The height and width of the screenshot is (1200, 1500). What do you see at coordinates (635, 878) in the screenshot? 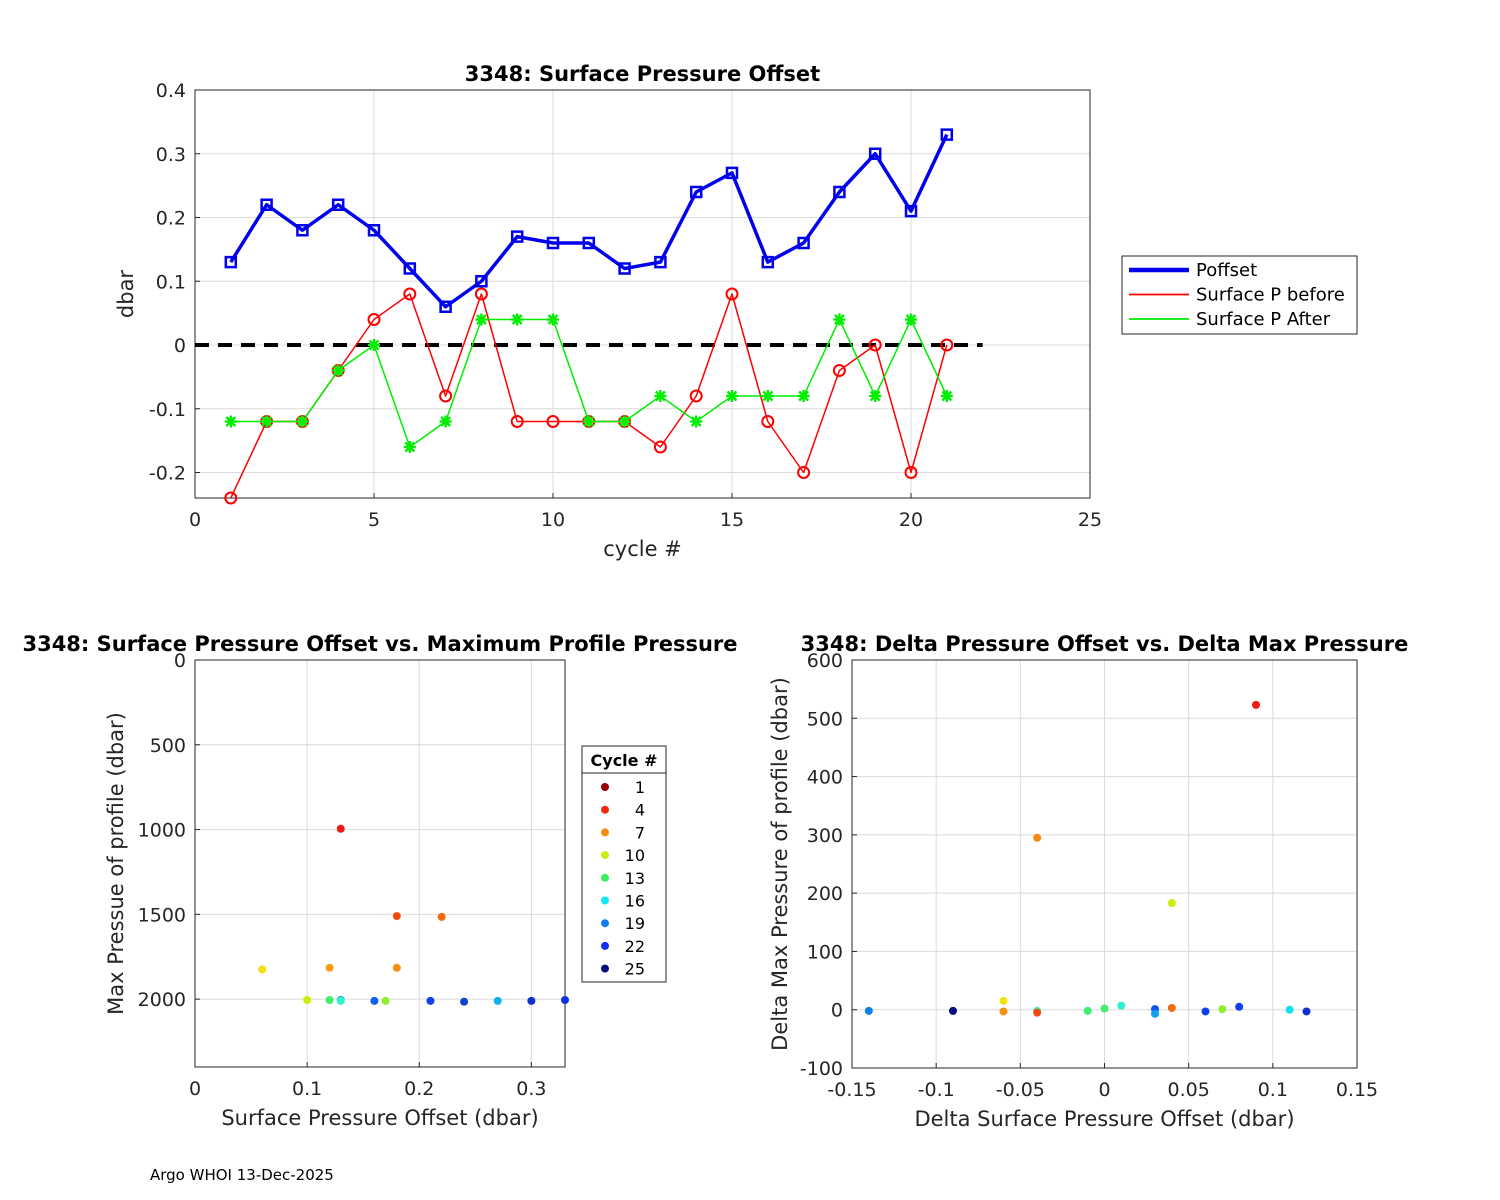
I see `legend-label: 13` at bounding box center [635, 878].